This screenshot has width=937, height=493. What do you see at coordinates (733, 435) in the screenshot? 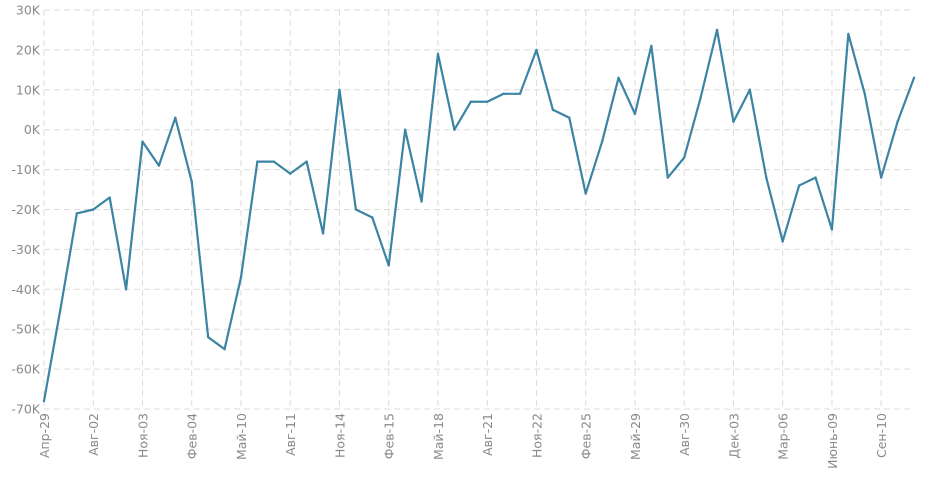
I see `x-tick-label: Дек-03` at bounding box center [733, 435].